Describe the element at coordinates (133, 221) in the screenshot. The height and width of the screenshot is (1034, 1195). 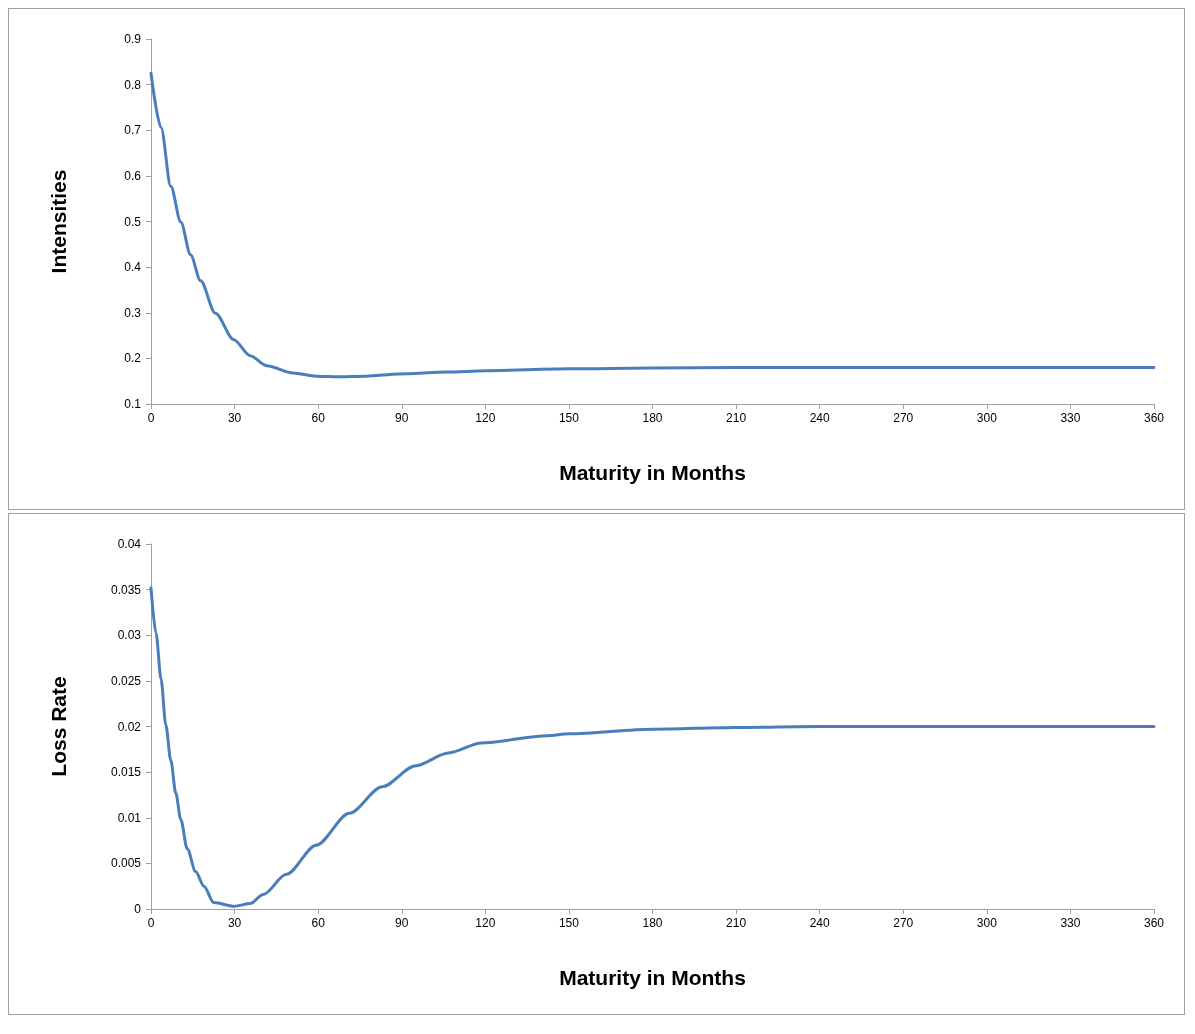
I see `y-tick-label: 0.5` at that location.